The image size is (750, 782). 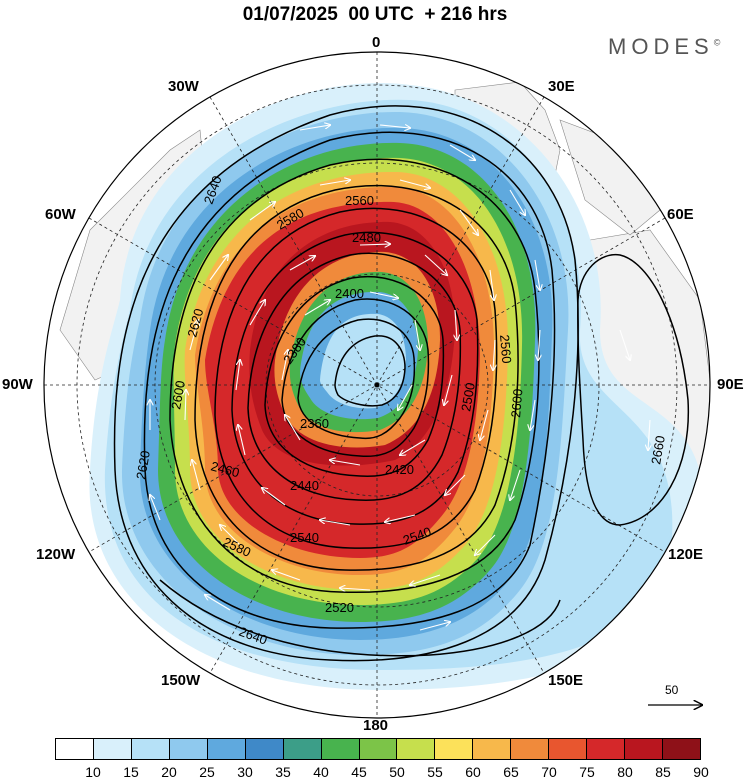 I want to click on colorbar-ticks: 10 15 20 25 30 35 40 45 50 55 60 65 70 75 80 85 90, so click(x=382, y=773).